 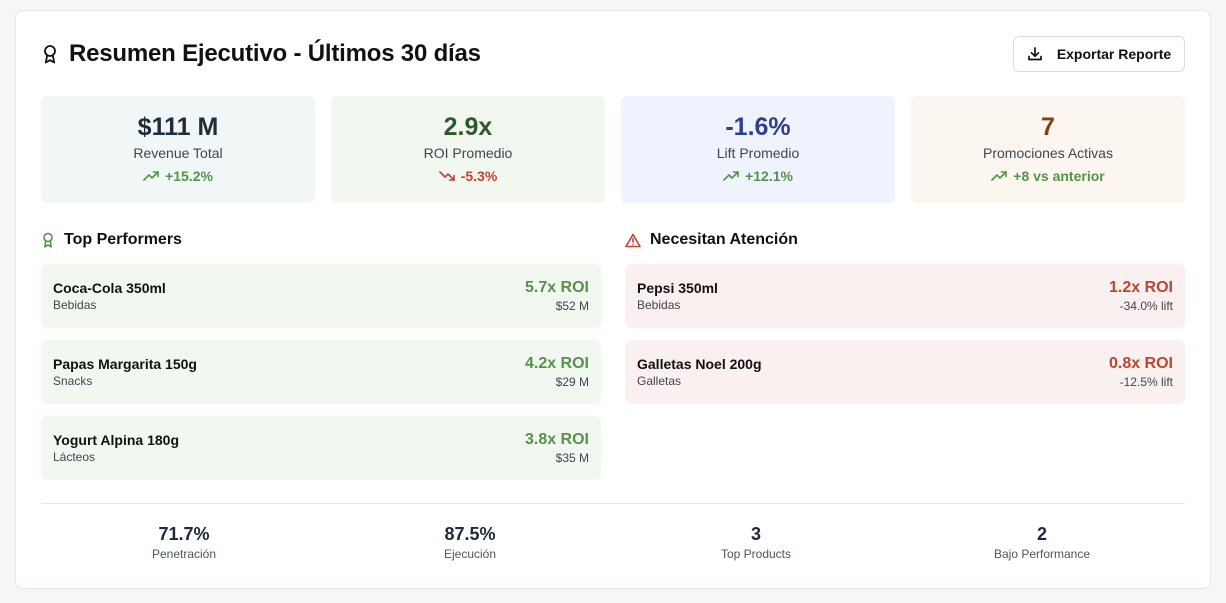 I want to click on item-revenue: $29 M, so click(x=572, y=382).